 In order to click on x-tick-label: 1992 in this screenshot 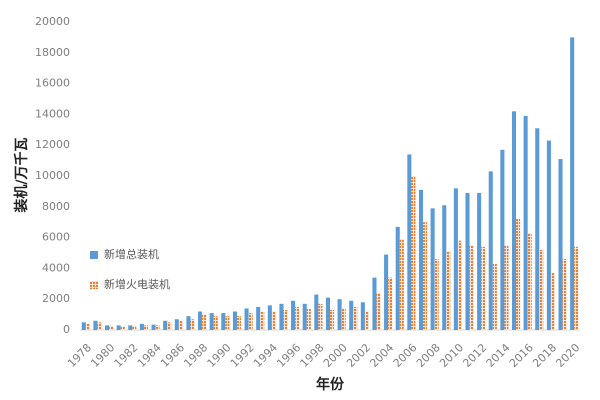, I will do `click(242, 355)`.